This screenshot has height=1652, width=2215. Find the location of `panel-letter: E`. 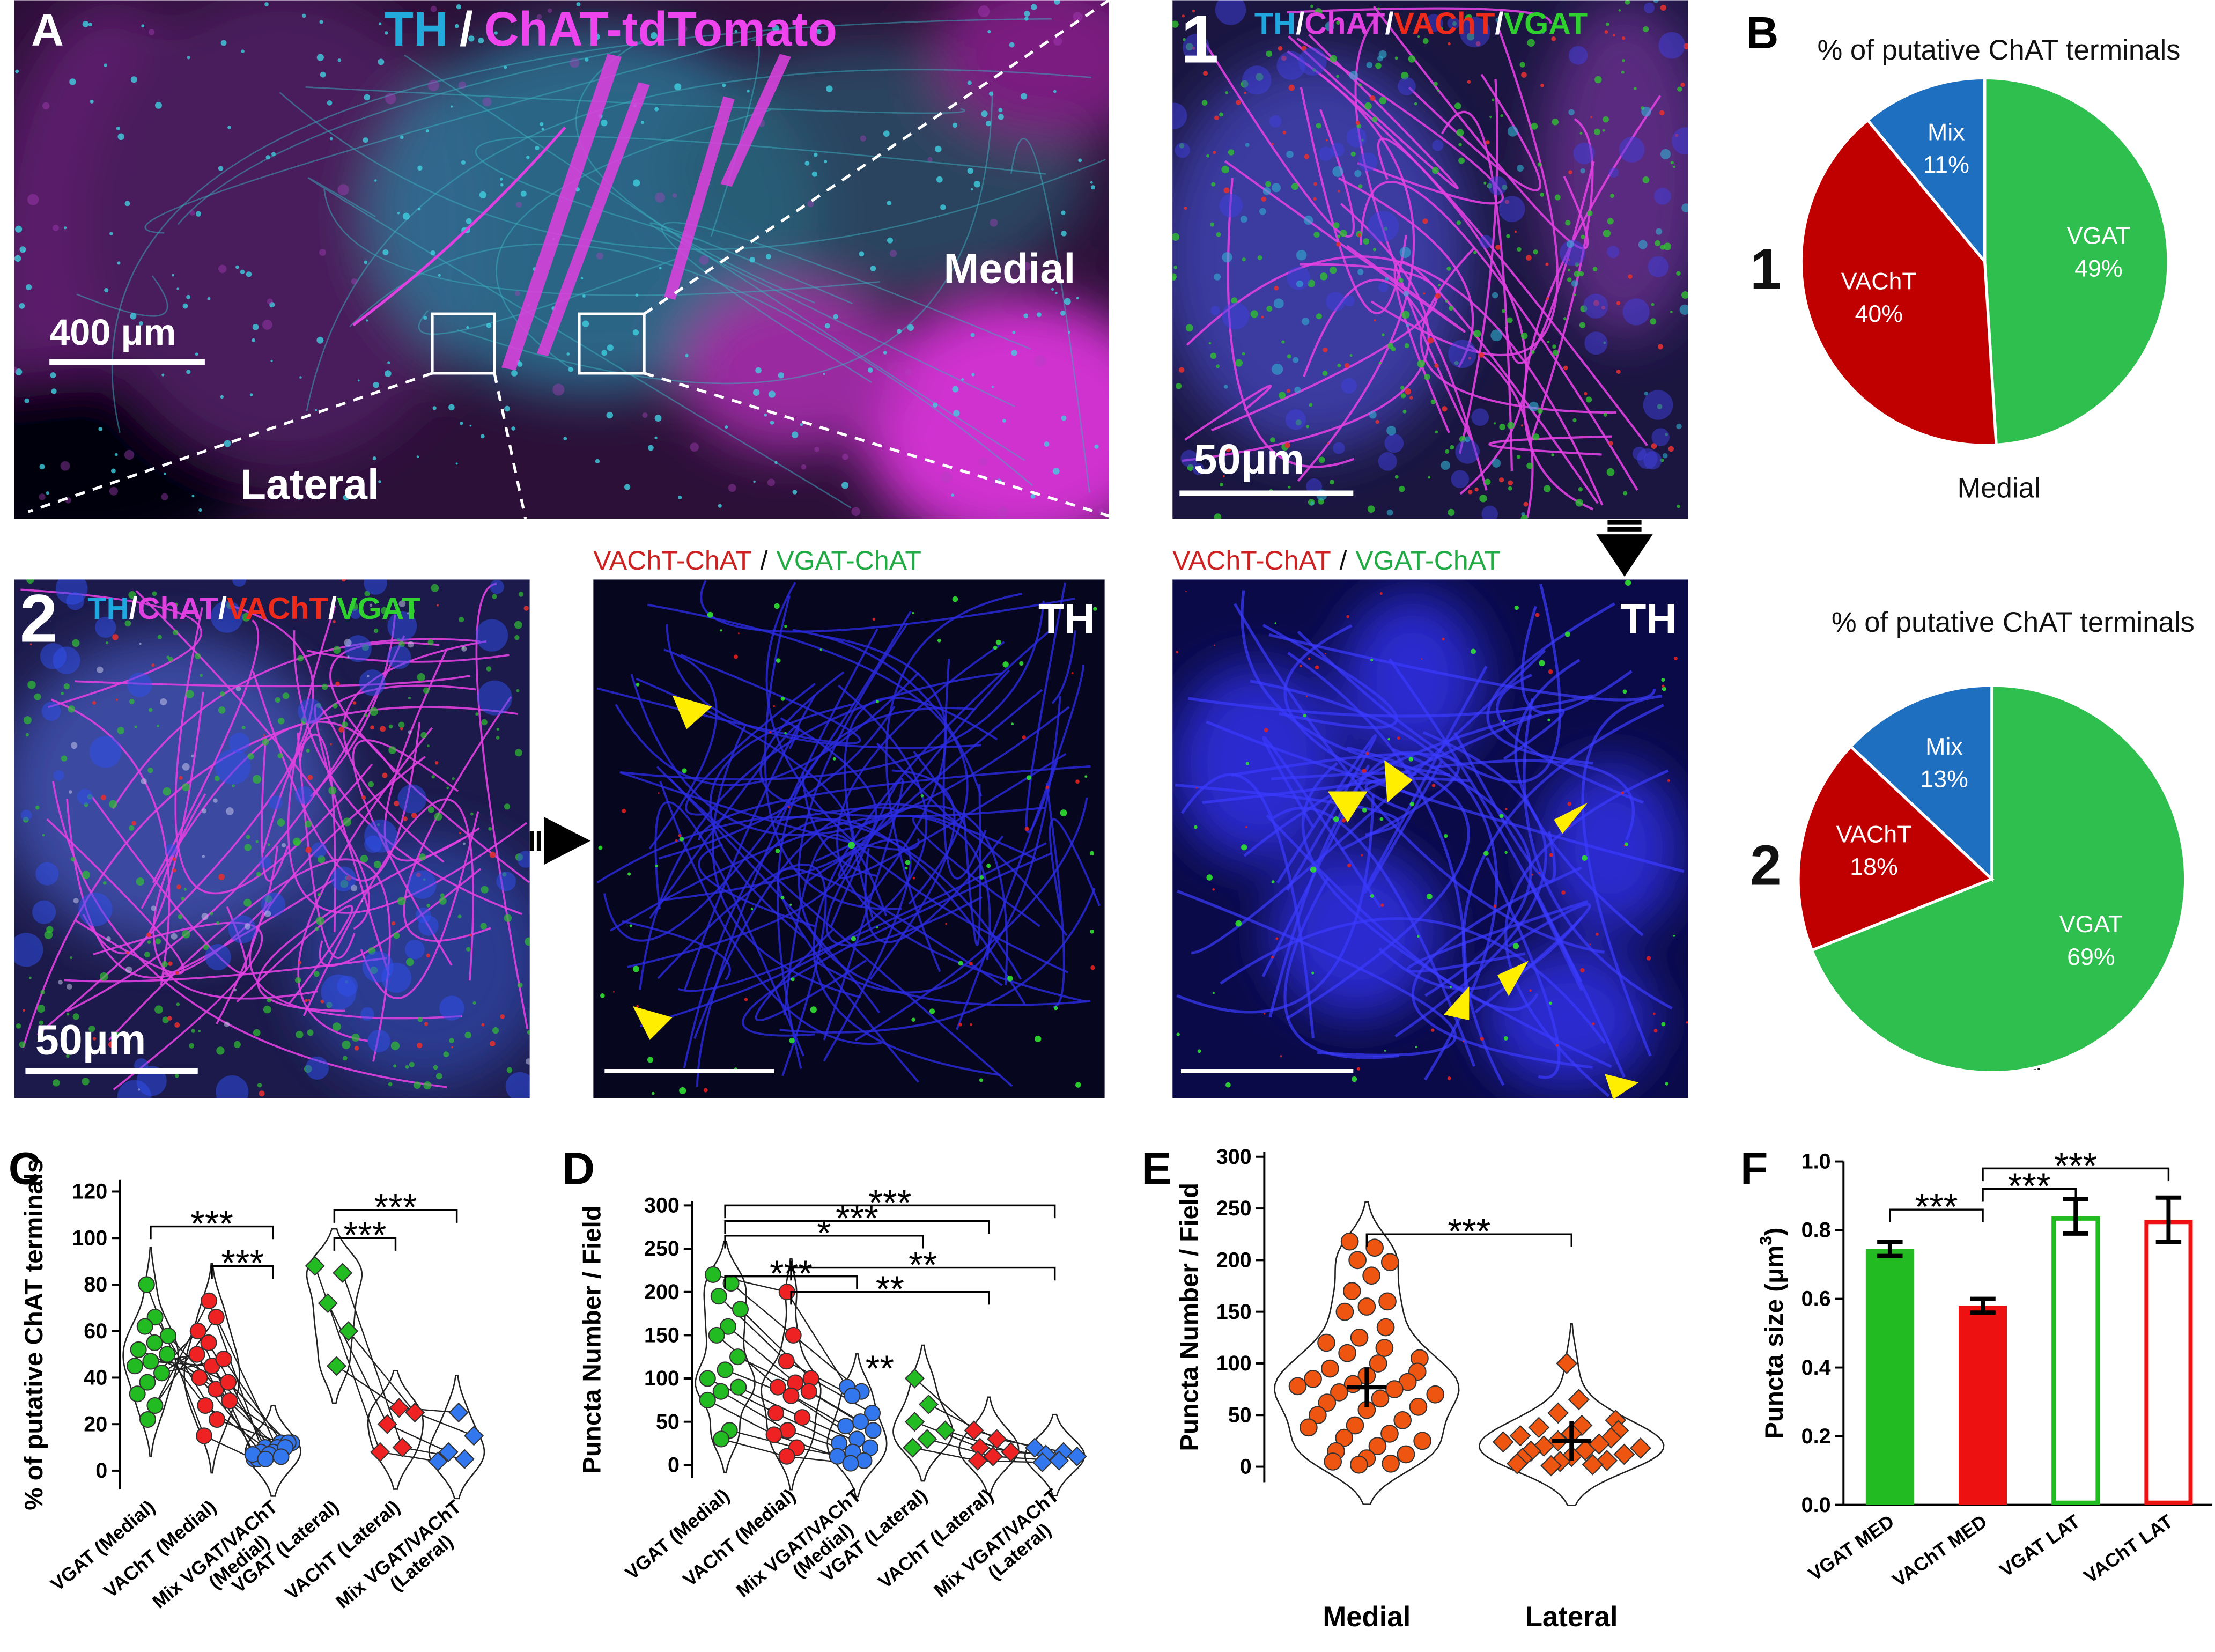

panel-letter: E is located at coordinates (1156, 1169).